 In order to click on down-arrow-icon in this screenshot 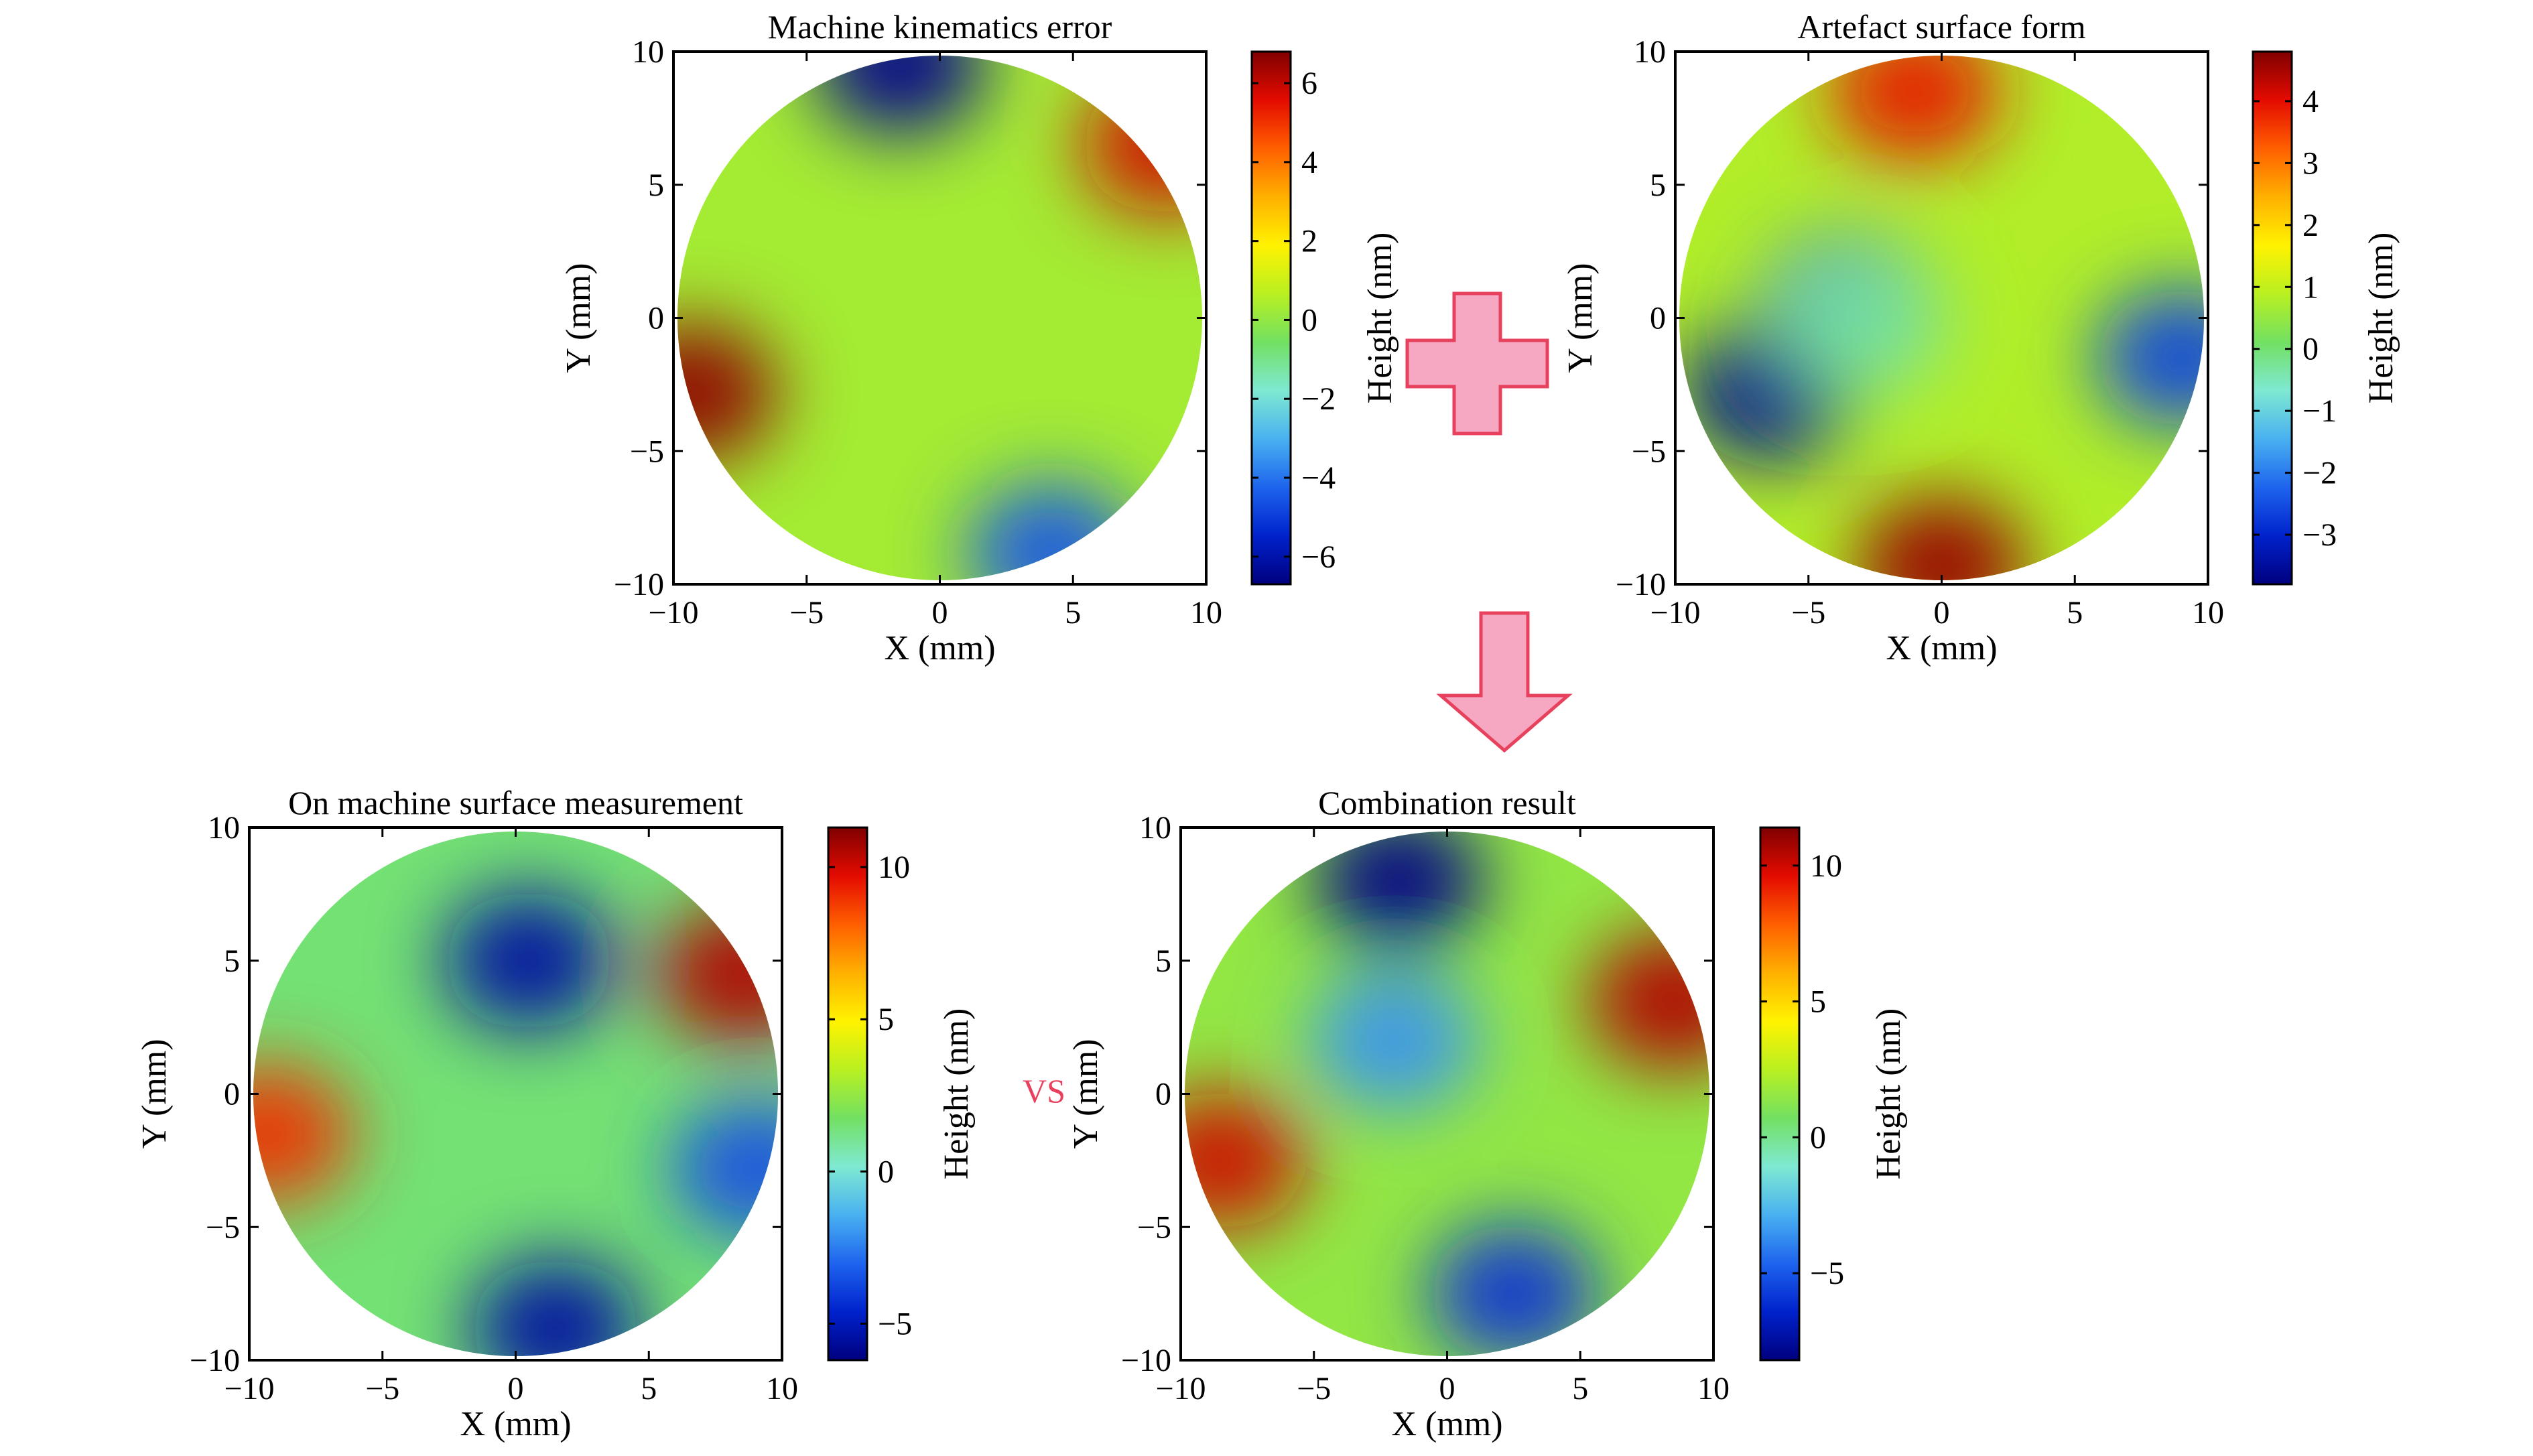, I will do `click(1504, 682)`.